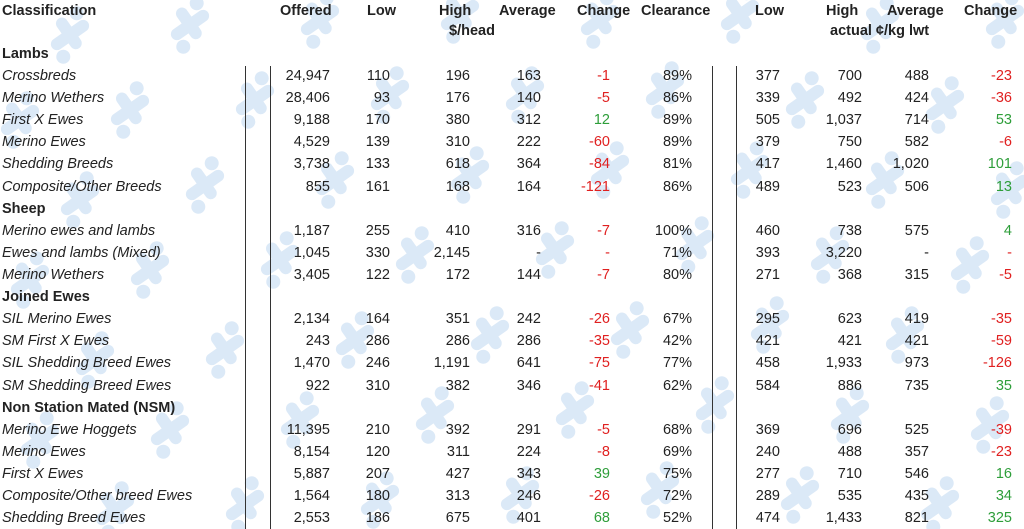 The height and width of the screenshot is (529, 1024). I want to click on low-kg-cell: 277, so click(767, 474).